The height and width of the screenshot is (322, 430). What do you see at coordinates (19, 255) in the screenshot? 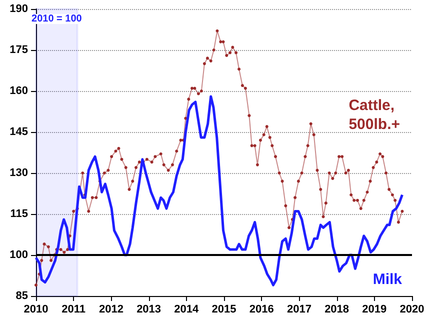
I see `y-tick-label: 100` at bounding box center [19, 255].